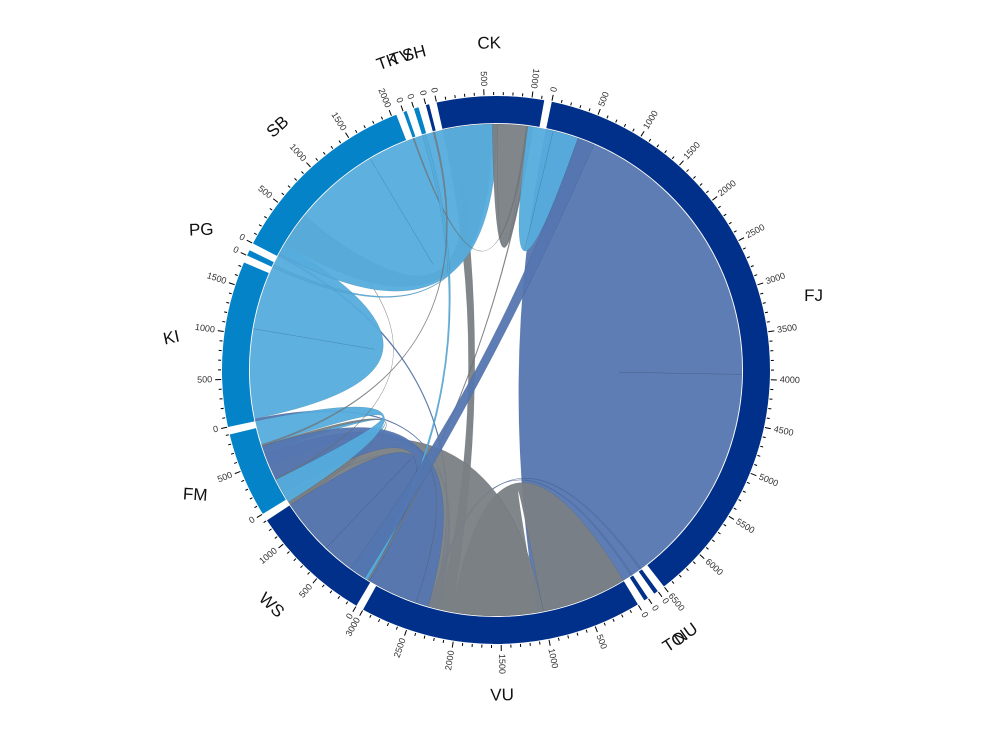 This screenshot has width=992, height=744. What do you see at coordinates (470, 188) in the screenshot?
I see `ribbon-tk-ck` at bounding box center [470, 188].